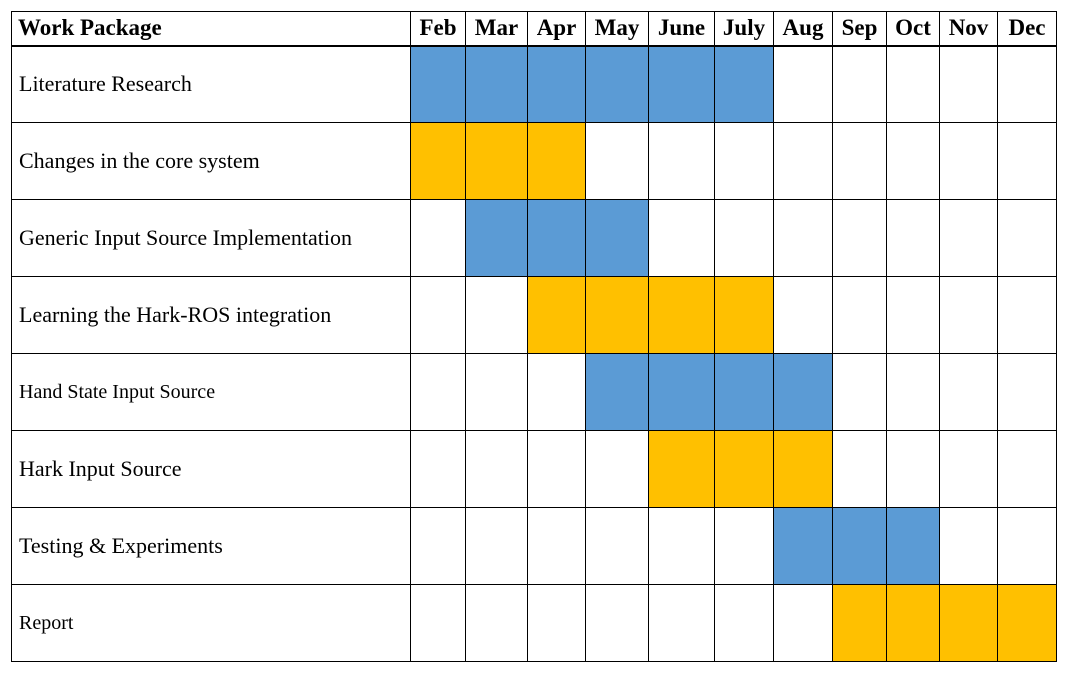  Describe the element at coordinates (1027, 29) in the screenshot. I see `month-header-dec: Dec` at that location.